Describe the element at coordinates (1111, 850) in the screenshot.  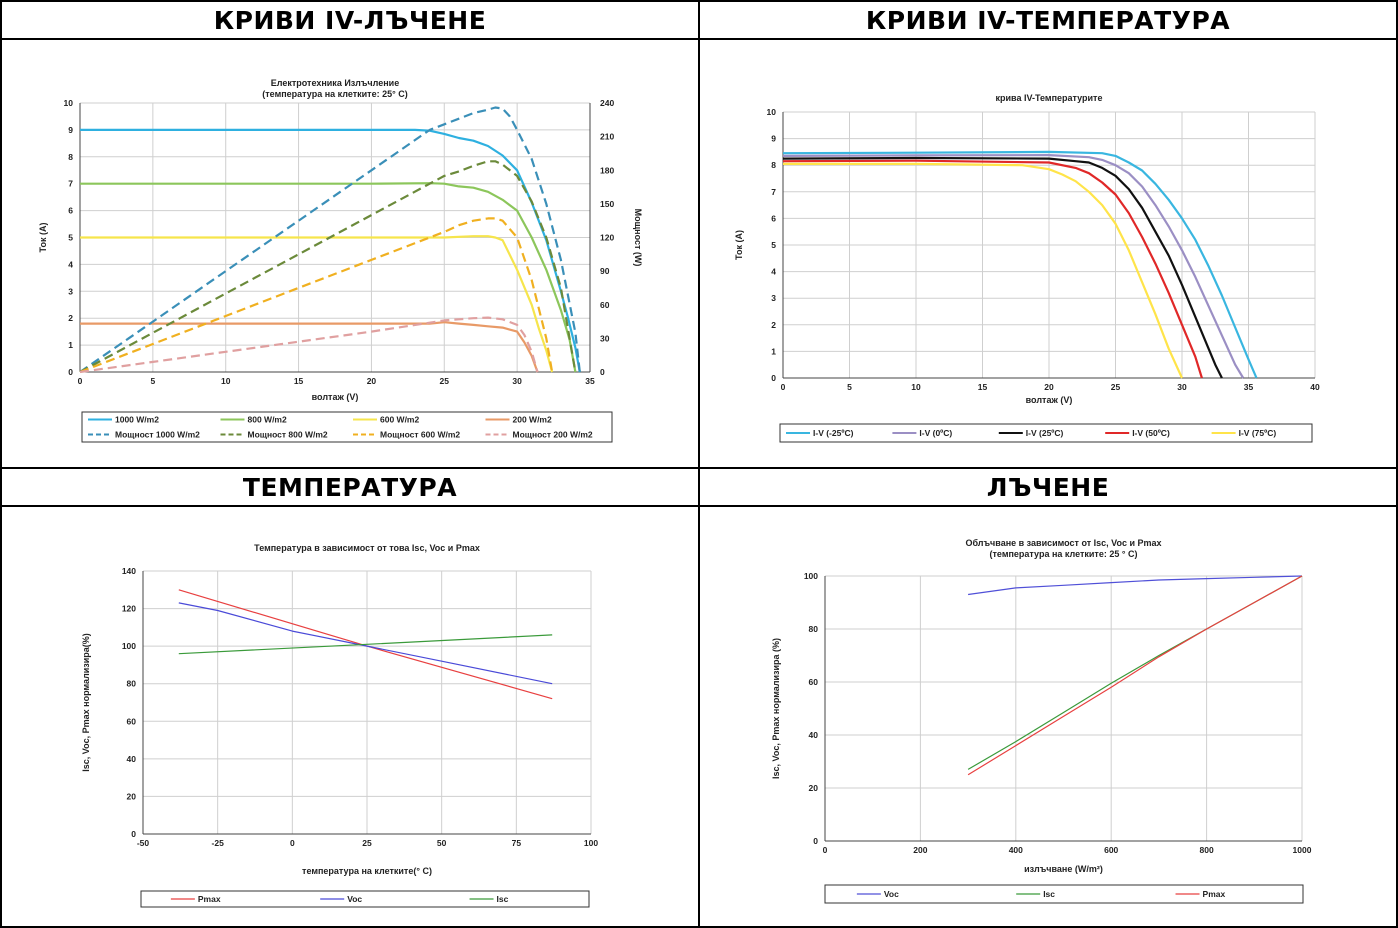
I see `x-tick-label: 600` at that location.